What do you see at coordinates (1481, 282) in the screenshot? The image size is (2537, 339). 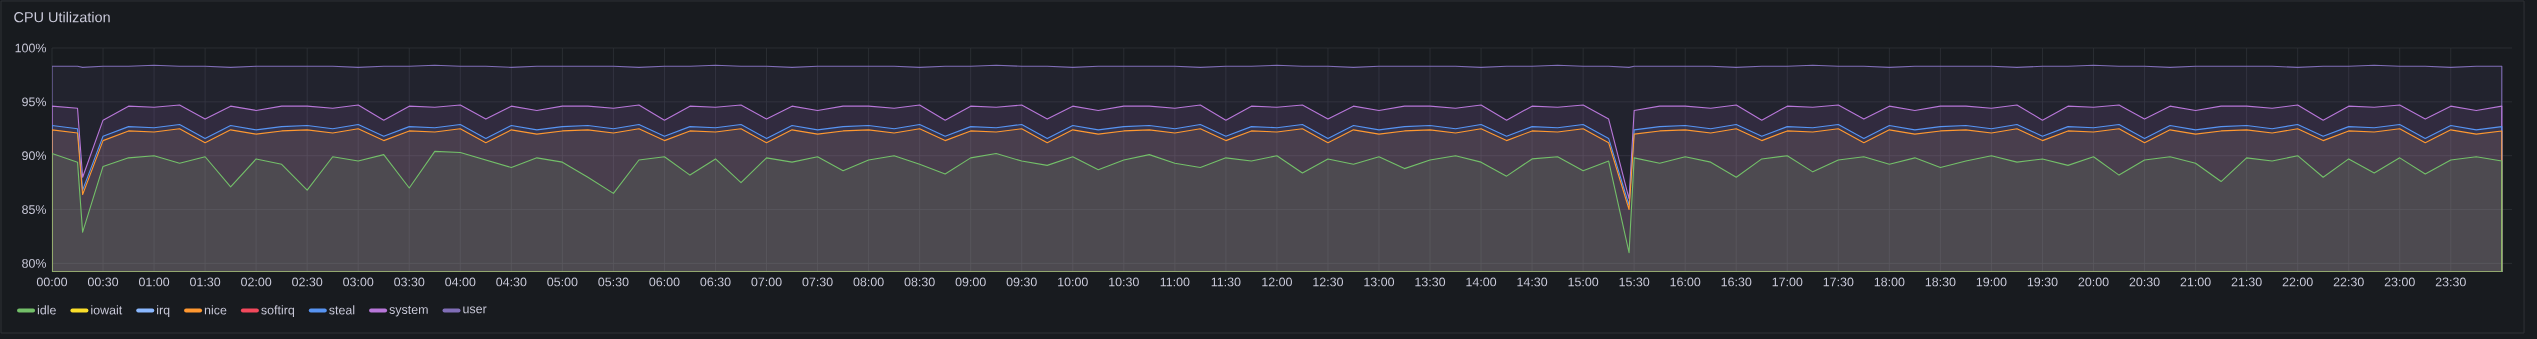 I see `x-tick-label: 14:00` at bounding box center [1481, 282].